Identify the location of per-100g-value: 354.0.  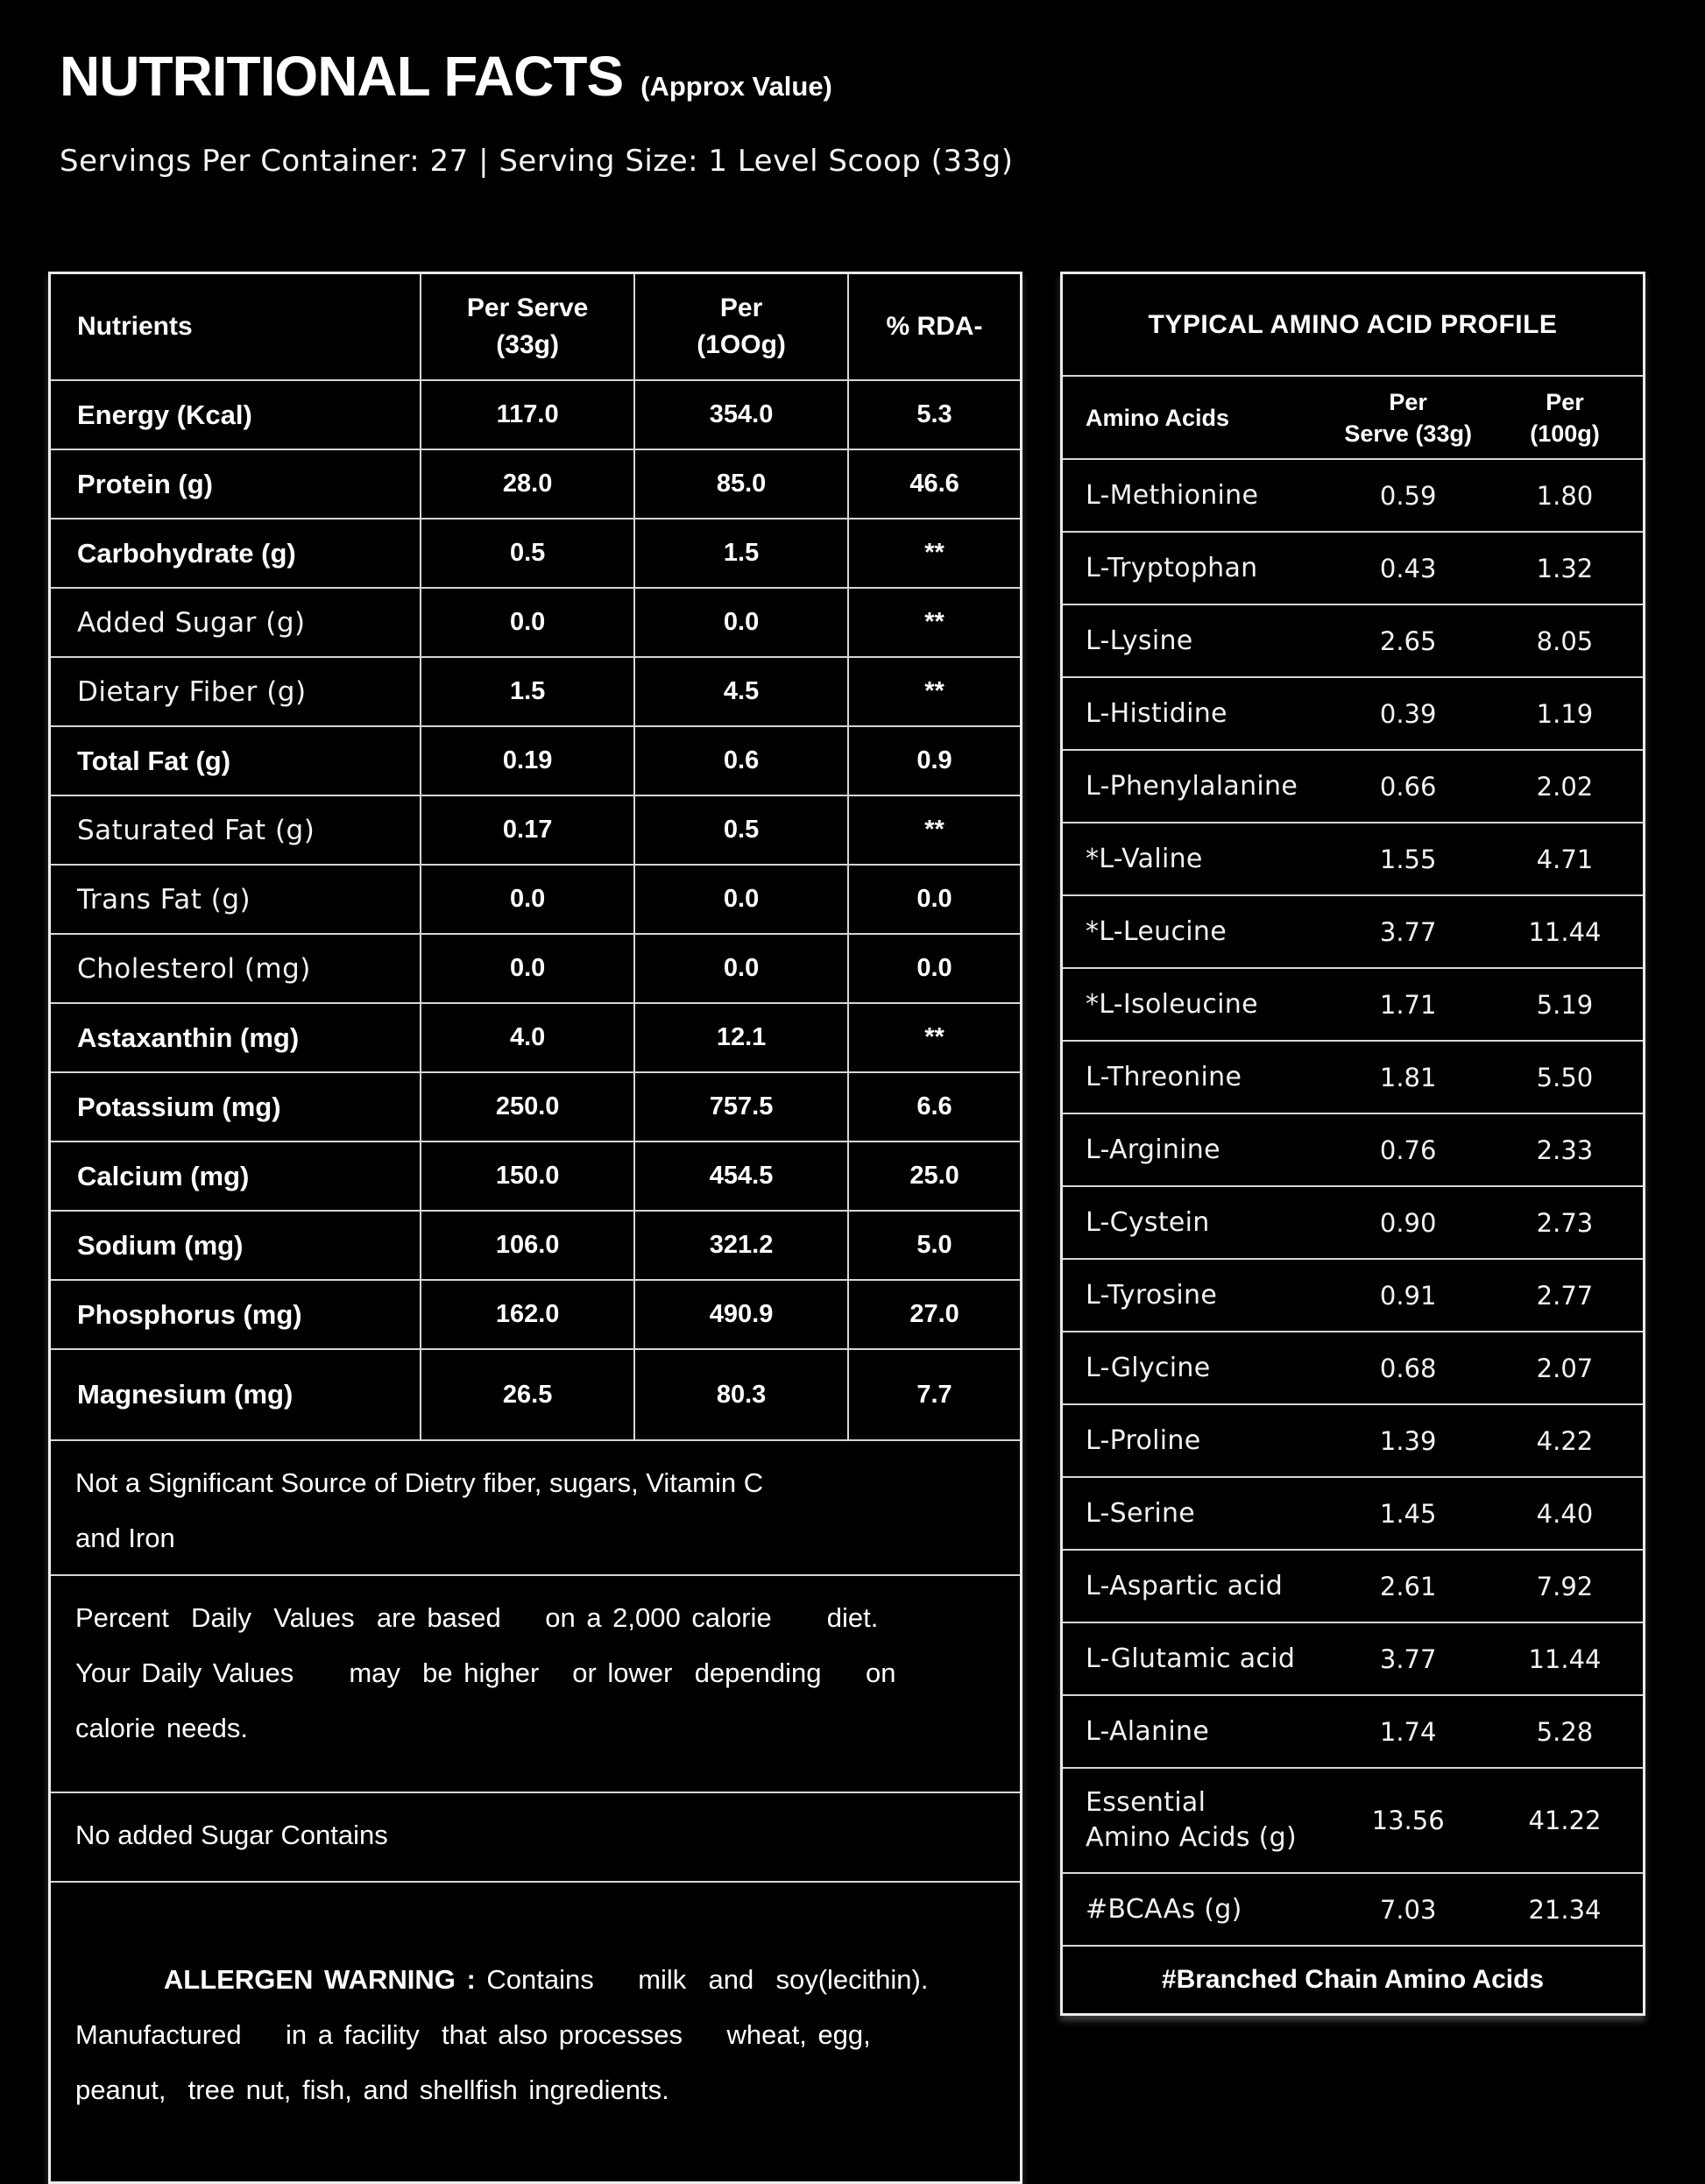
(742, 414).